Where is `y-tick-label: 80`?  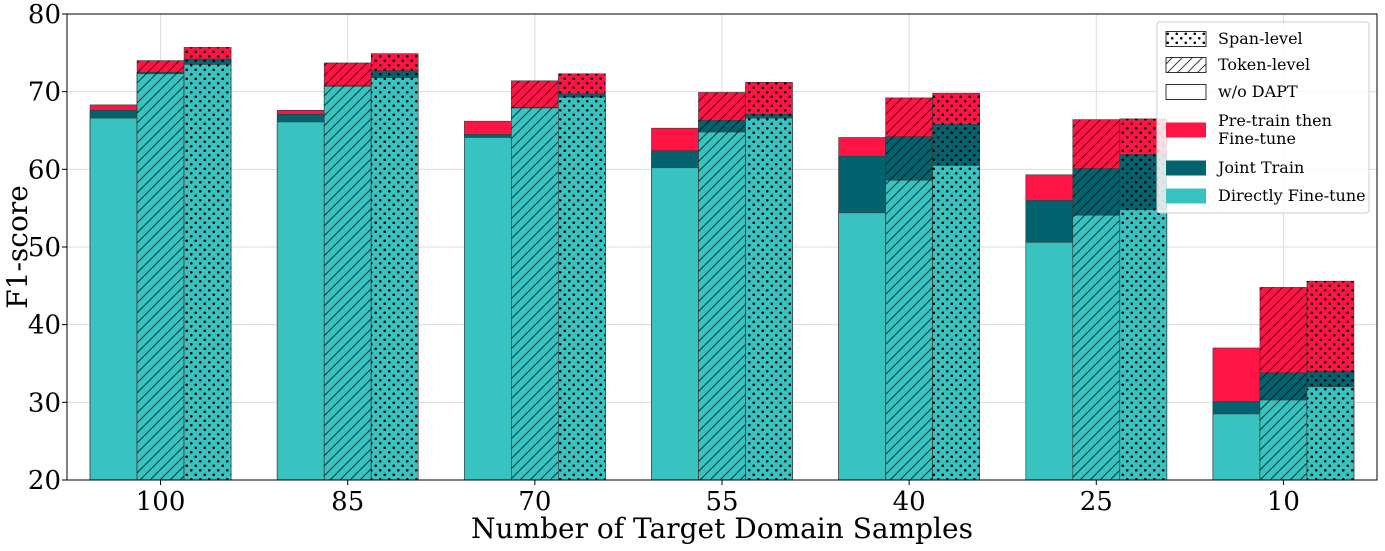 y-tick-label: 80 is located at coordinates (44, 15).